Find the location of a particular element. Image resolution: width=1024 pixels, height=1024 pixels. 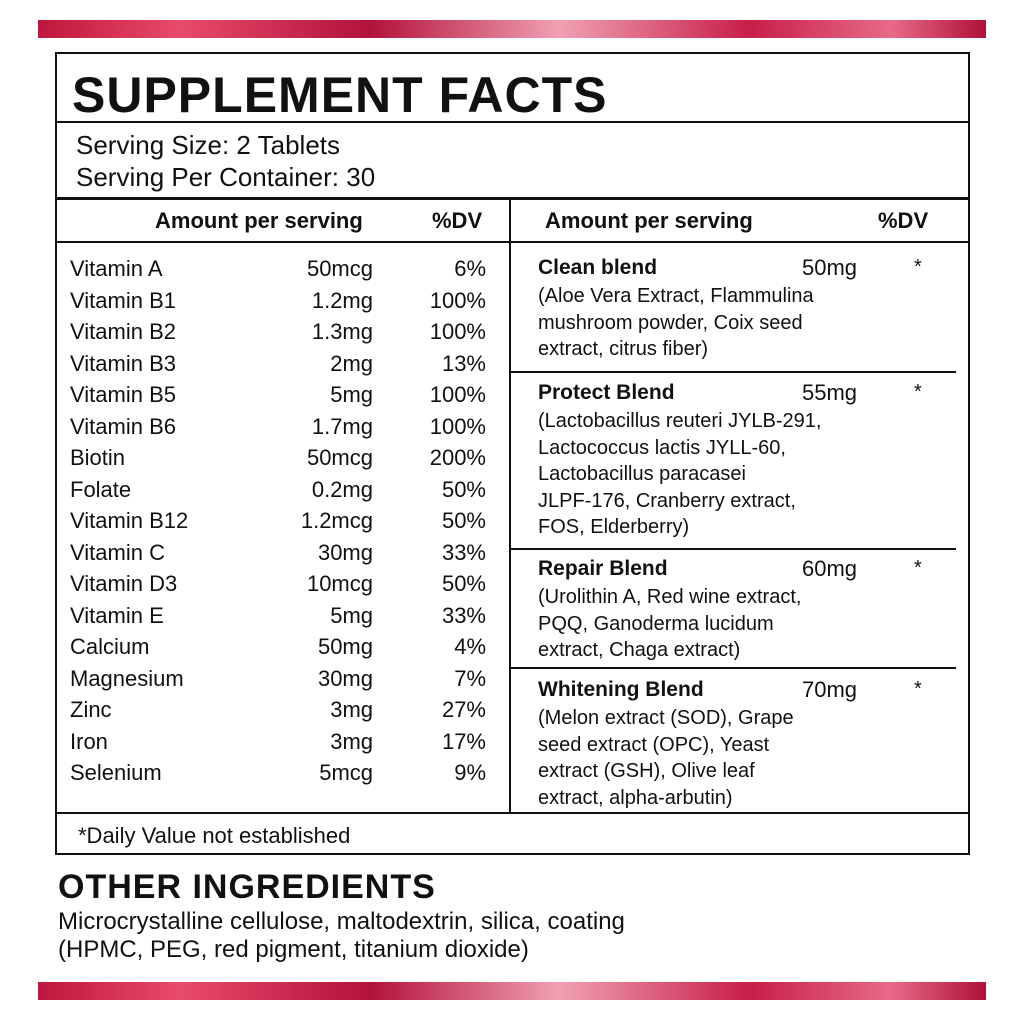

blend-ingredients: (Urolithin A, Red wine extract, is located at coordinates (670, 597).